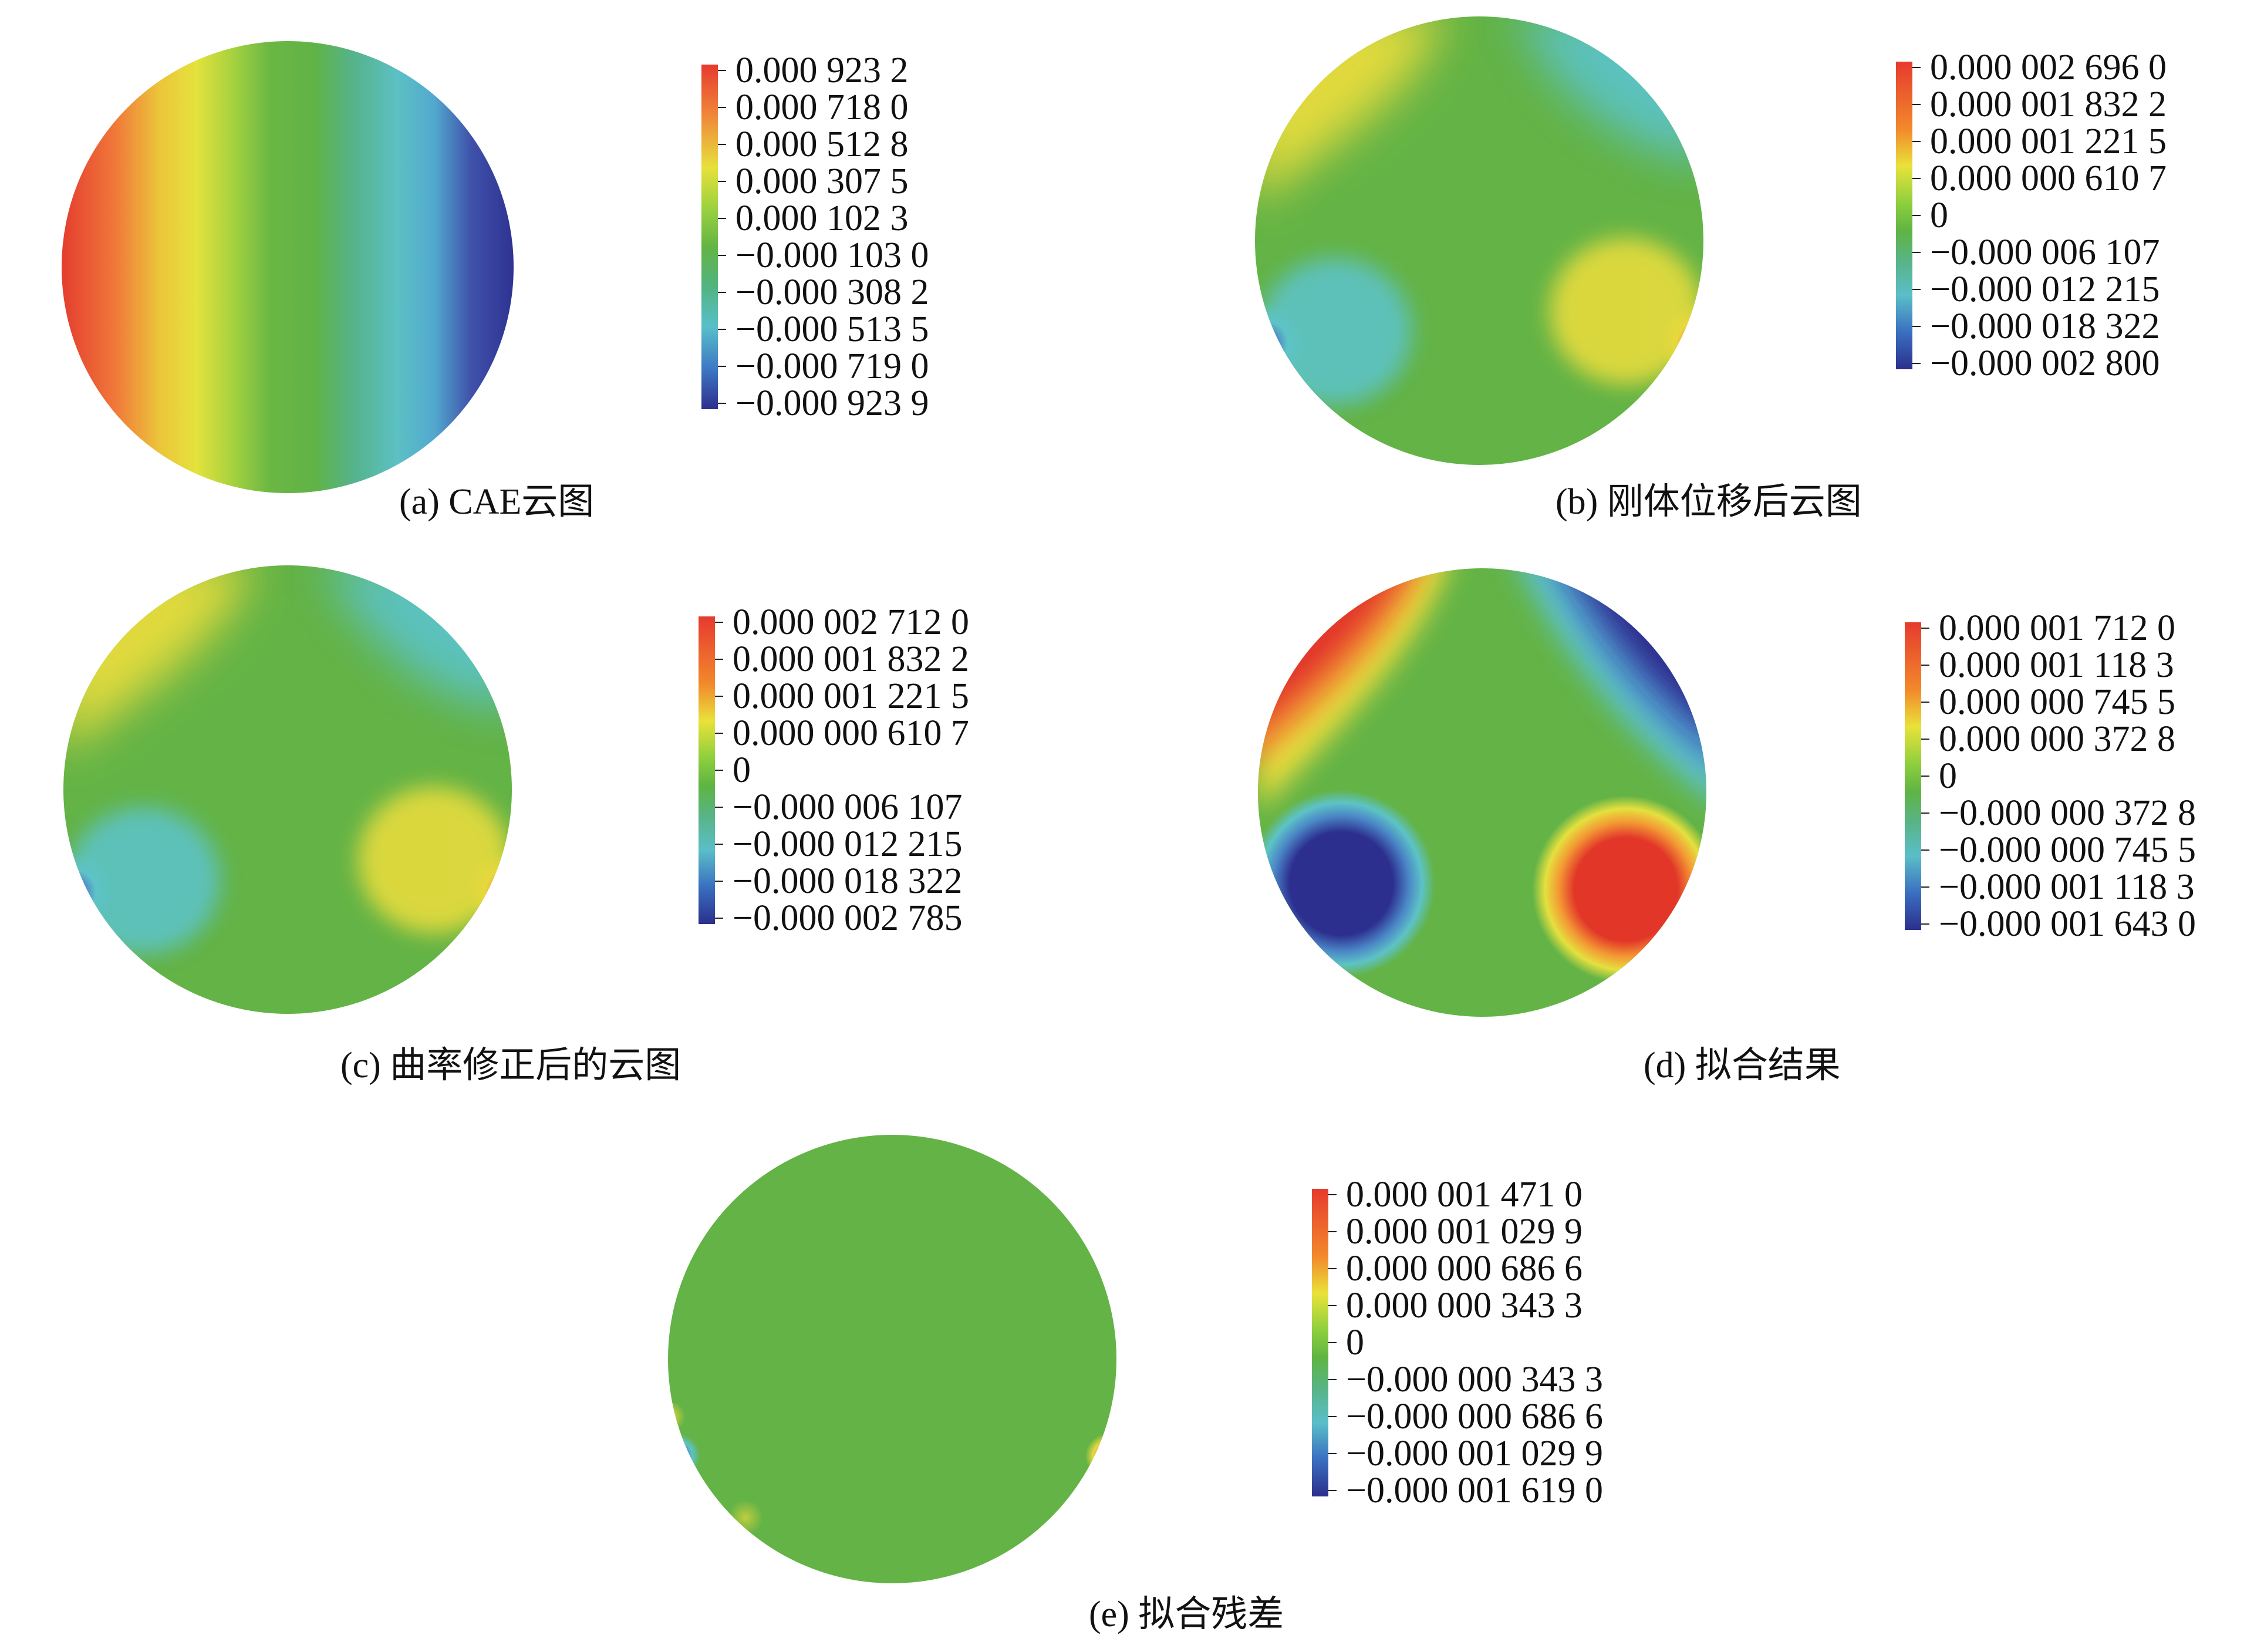  I want to click on colorbar-tick-label: 0.000 000 372 8, so click(2057, 739).